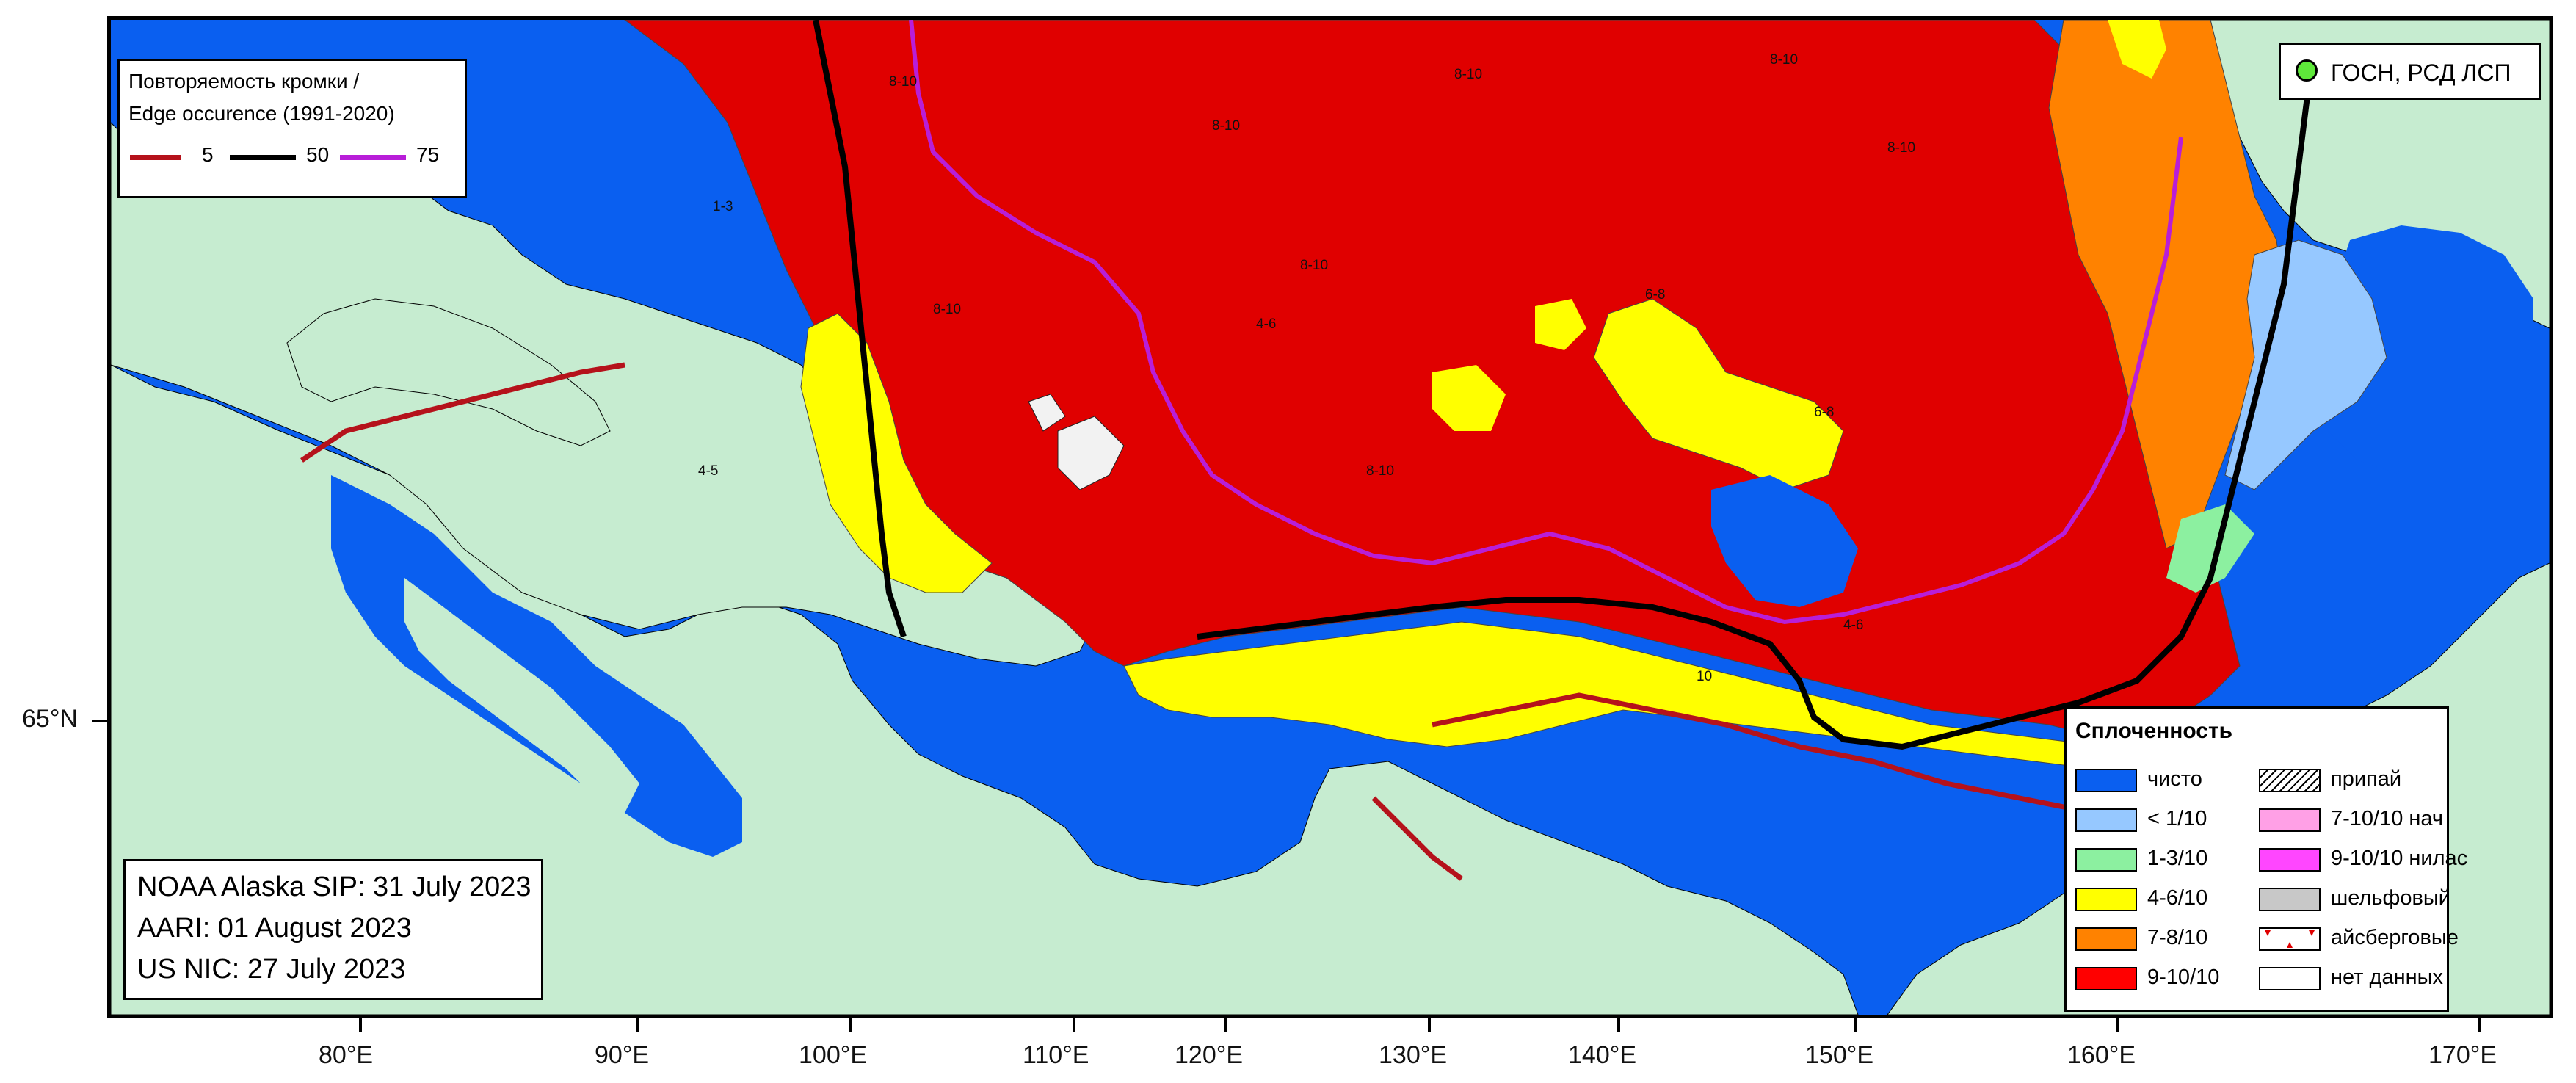 This screenshot has width=2576, height=1083. What do you see at coordinates (1704, 677) in the screenshot?
I see `conc-label: 10` at bounding box center [1704, 677].